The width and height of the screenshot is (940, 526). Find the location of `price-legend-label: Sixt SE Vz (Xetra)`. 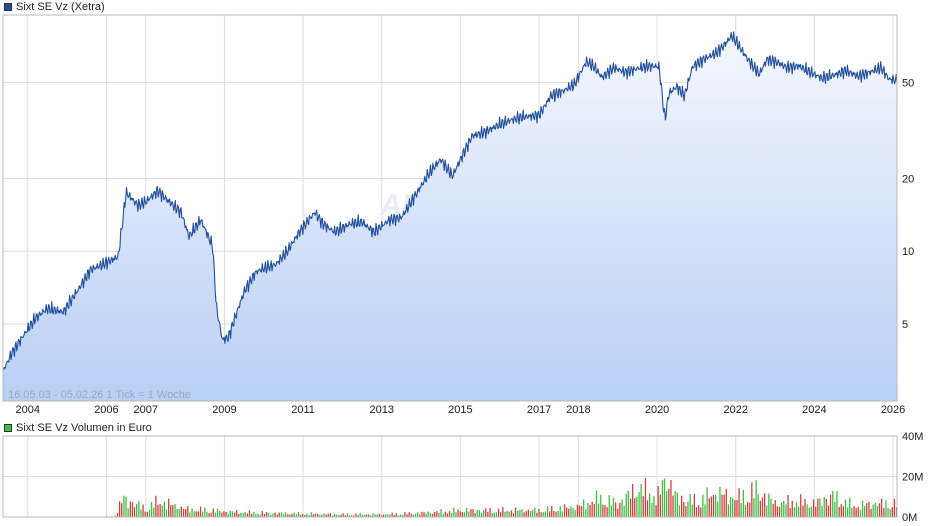

price-legend-label: Sixt SE Vz (Xetra) is located at coordinates (60, 7).